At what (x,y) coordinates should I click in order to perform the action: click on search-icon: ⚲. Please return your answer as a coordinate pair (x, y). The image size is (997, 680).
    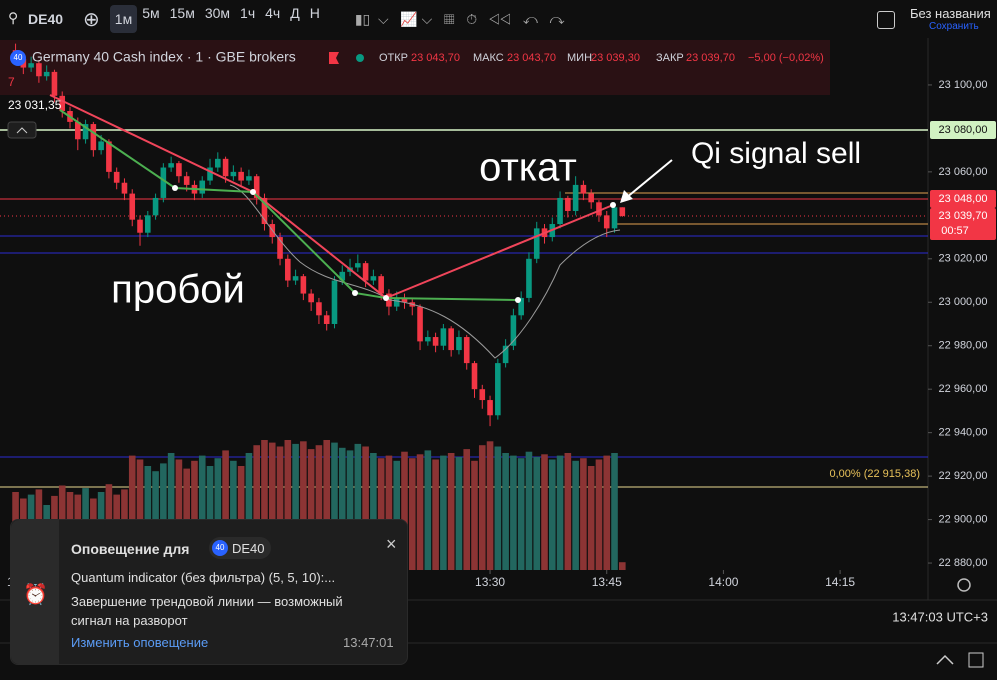
    Looking at the image, I should click on (13, 18).